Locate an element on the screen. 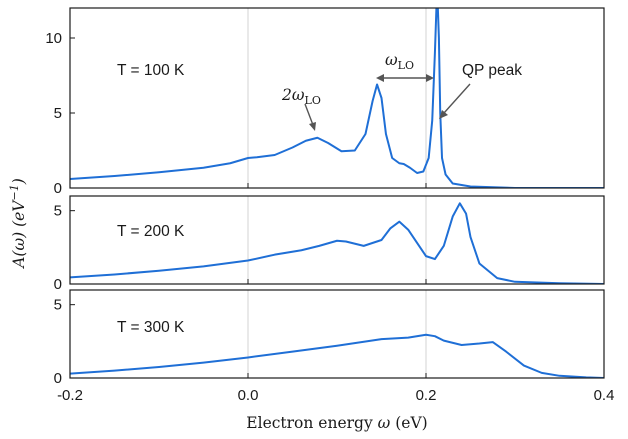 The width and height of the screenshot is (628, 439). xtick-label-0.2: 0.2 is located at coordinates (426, 395).